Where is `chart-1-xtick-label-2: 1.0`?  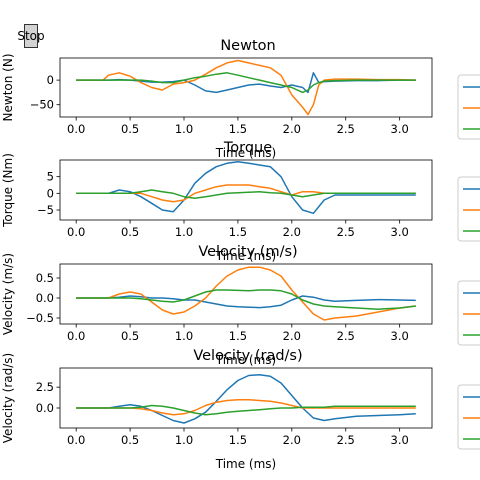 chart-1-xtick-label-2: 1.0 is located at coordinates (184, 129).